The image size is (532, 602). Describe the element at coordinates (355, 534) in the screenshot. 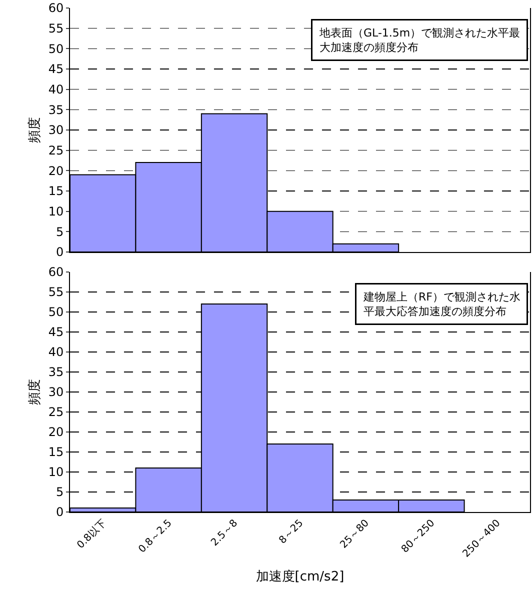

I see `x-tick-label: 25～80` at that location.